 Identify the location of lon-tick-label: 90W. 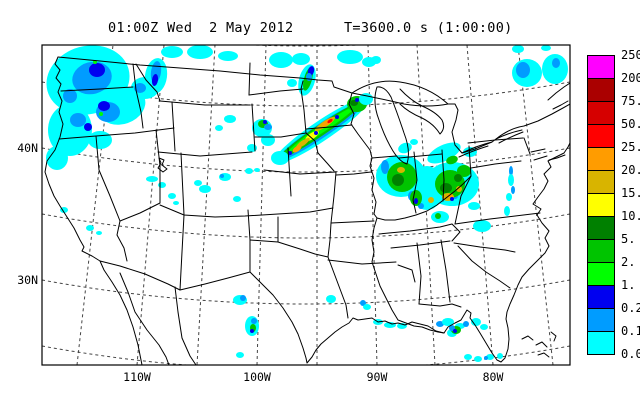
(377, 377).